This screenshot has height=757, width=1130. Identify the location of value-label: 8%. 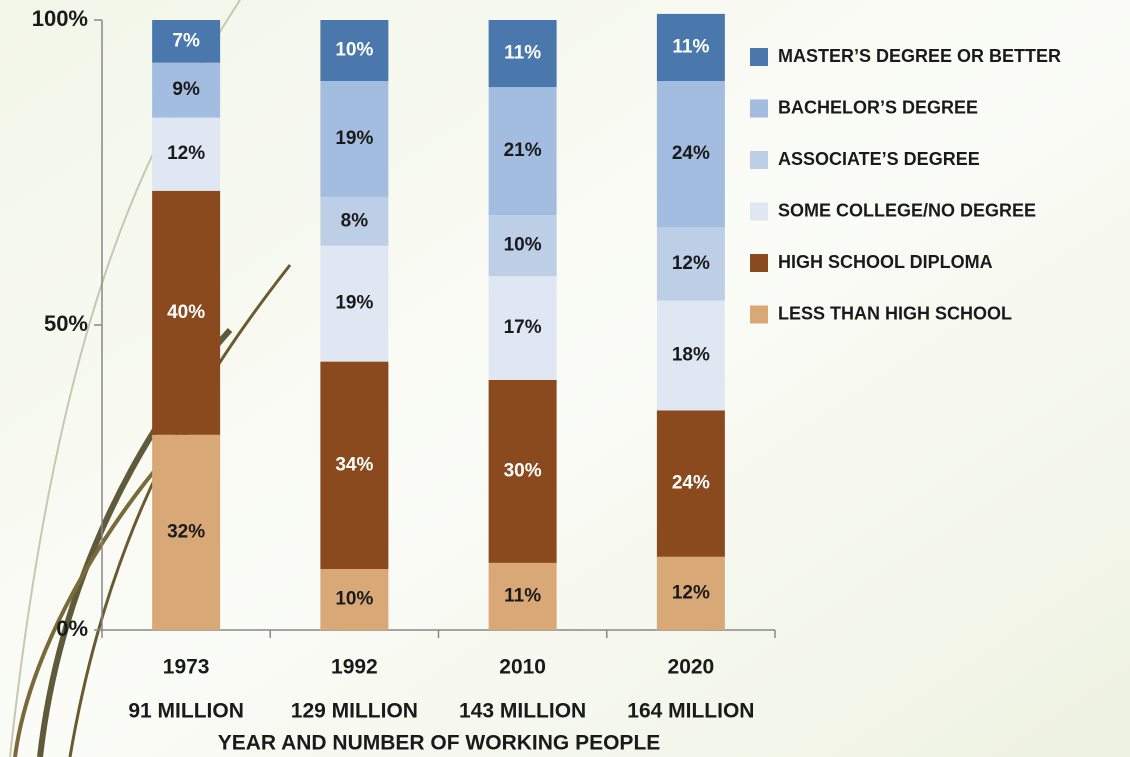
(355, 220).